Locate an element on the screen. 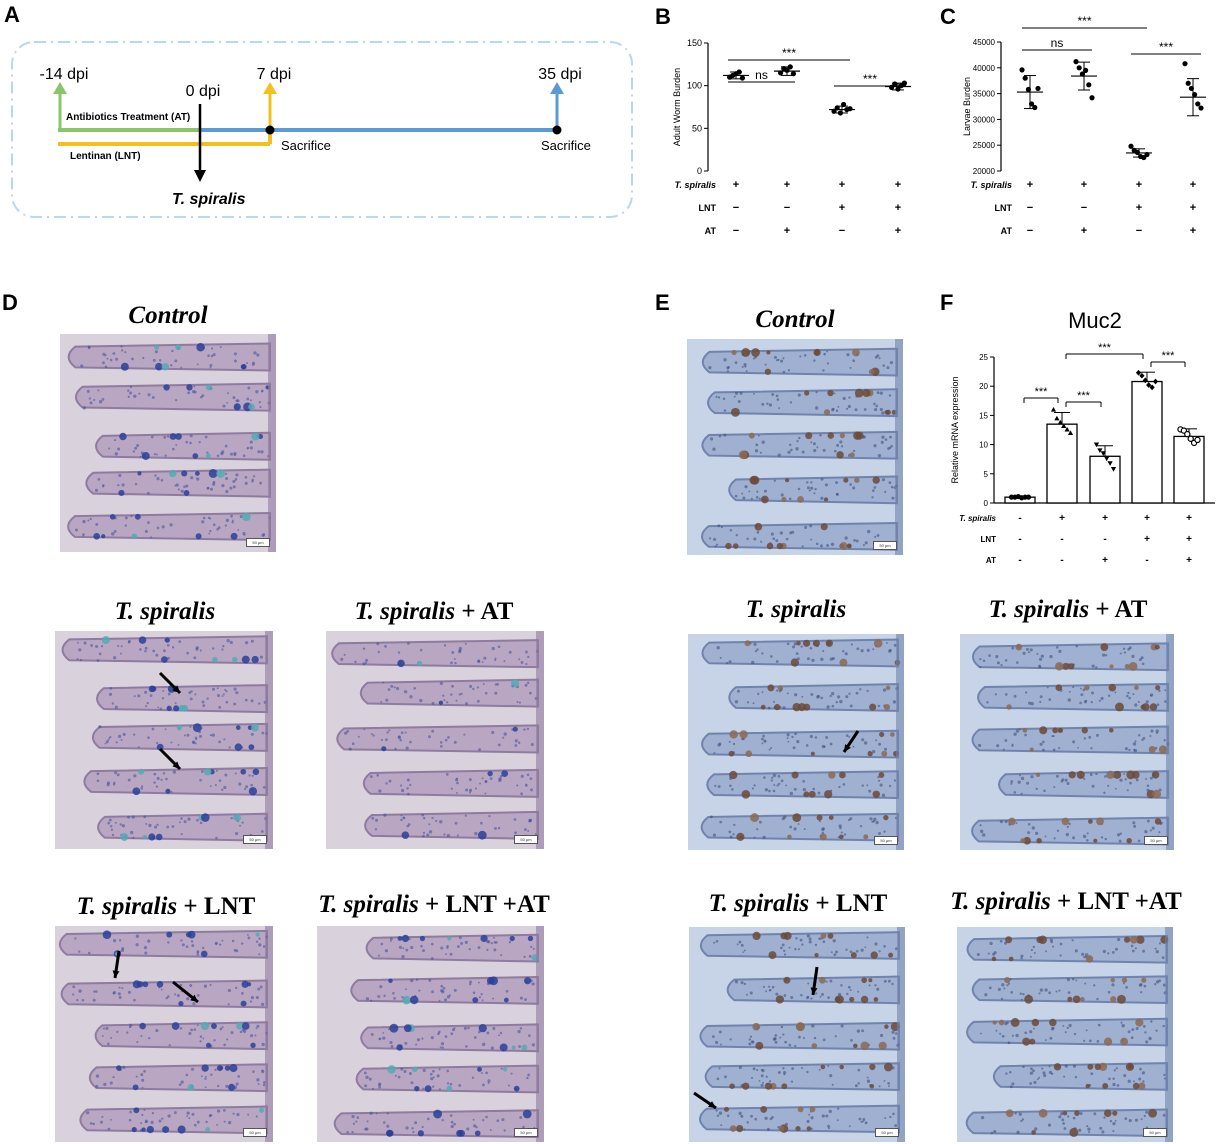  y-tick-label: 5 is located at coordinates (986, 474).